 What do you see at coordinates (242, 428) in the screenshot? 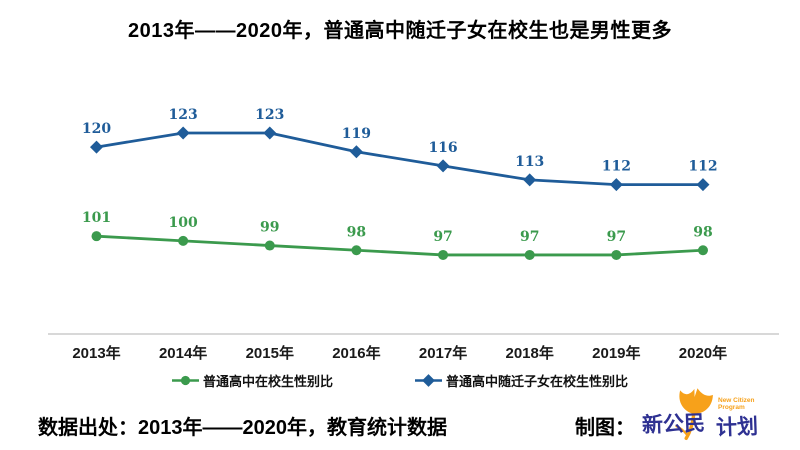
I see `data-source-note: 数据出处：2013年——2020年，教育统计数据` at bounding box center [242, 428].